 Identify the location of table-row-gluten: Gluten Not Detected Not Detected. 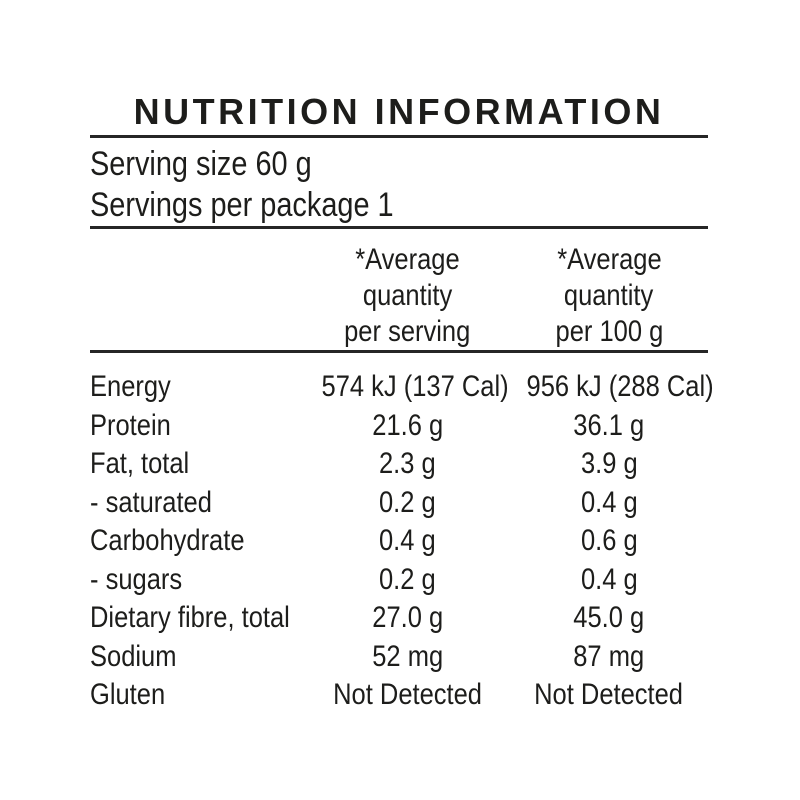
(399, 695).